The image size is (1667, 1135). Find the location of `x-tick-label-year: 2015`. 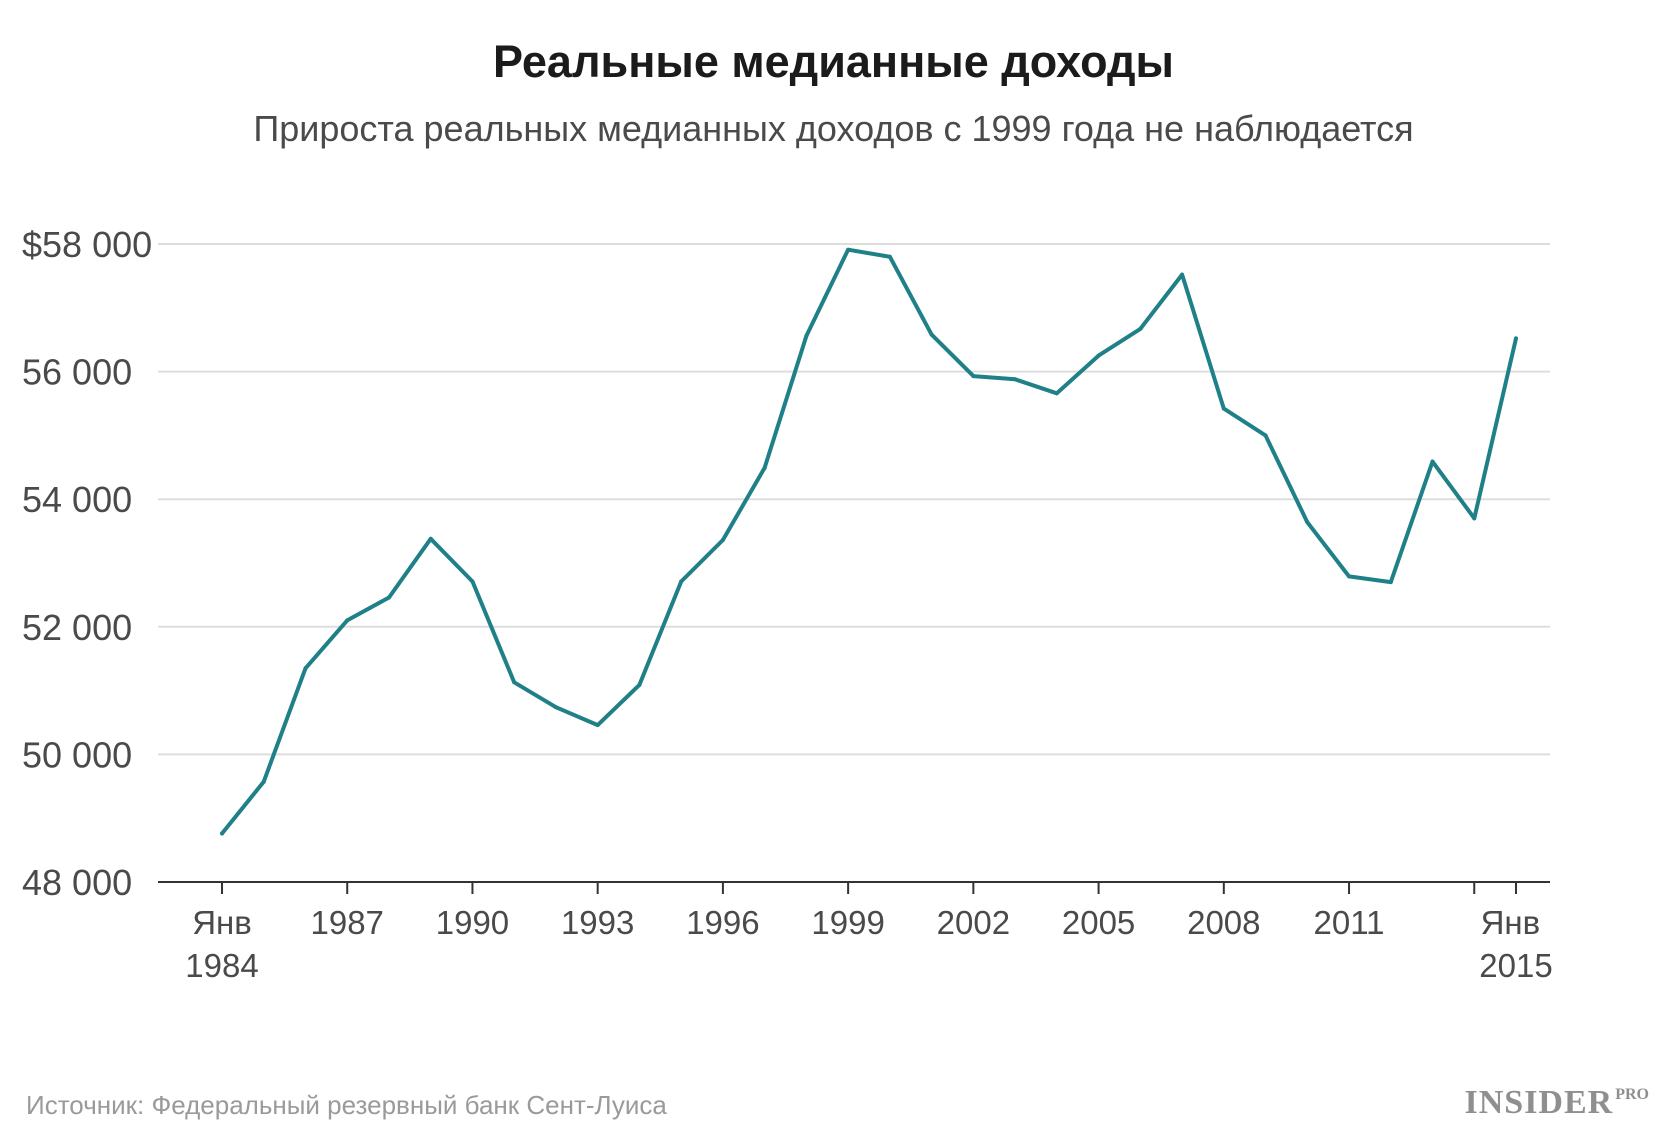

x-tick-label-year: 2015 is located at coordinates (1515, 965).